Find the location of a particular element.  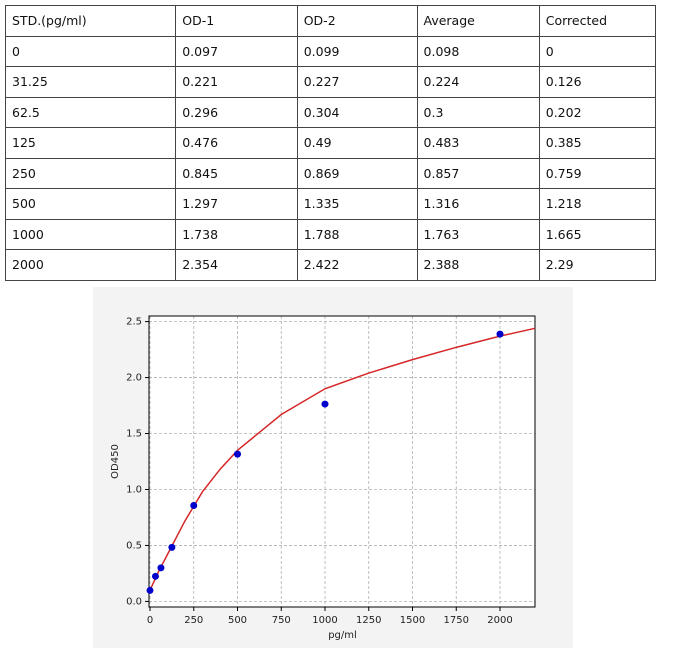

y-tick-label: 1.0 is located at coordinates (134, 489).